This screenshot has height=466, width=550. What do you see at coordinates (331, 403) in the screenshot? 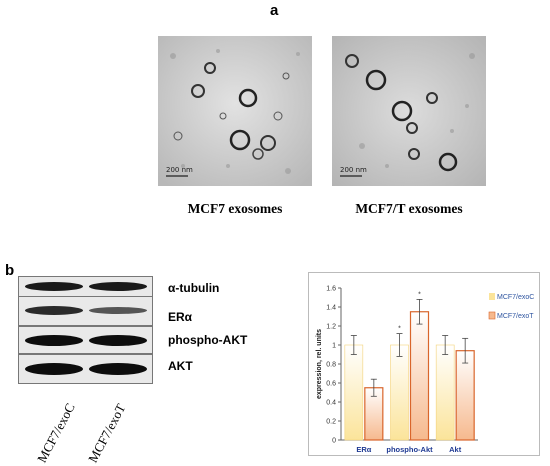
I see `y-tick-label: 0.4` at bounding box center [331, 403].